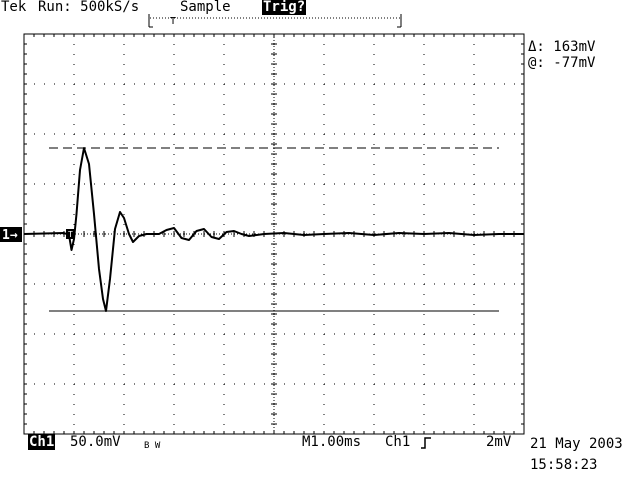 Image resolution: width=640 pixels, height=480 pixels. I want to click on channel-1-badge: Ch1, so click(42, 442).